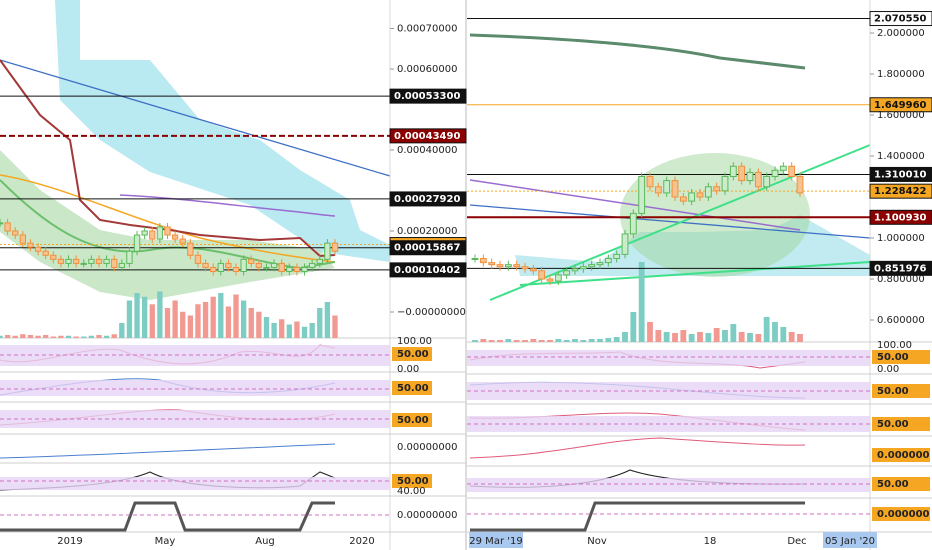 The width and height of the screenshot is (932, 550). Describe the element at coordinates (168, 218) in the screenshot. I see `ma-line` at that location.